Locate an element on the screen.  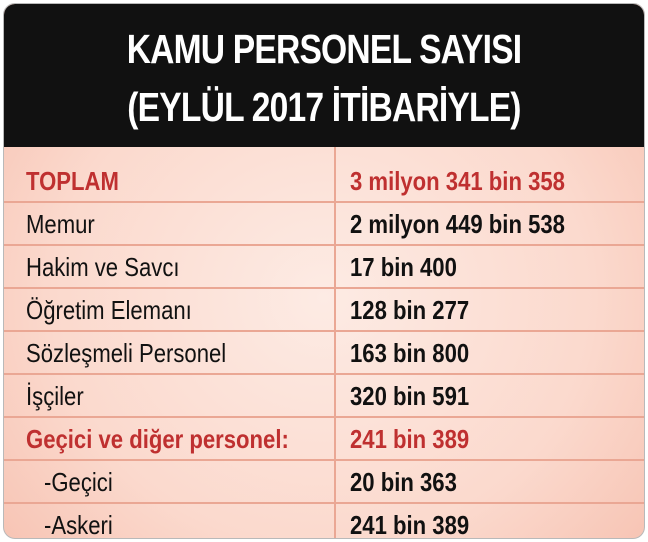
row-label: Hakim ve Savcı is located at coordinates (103, 267).